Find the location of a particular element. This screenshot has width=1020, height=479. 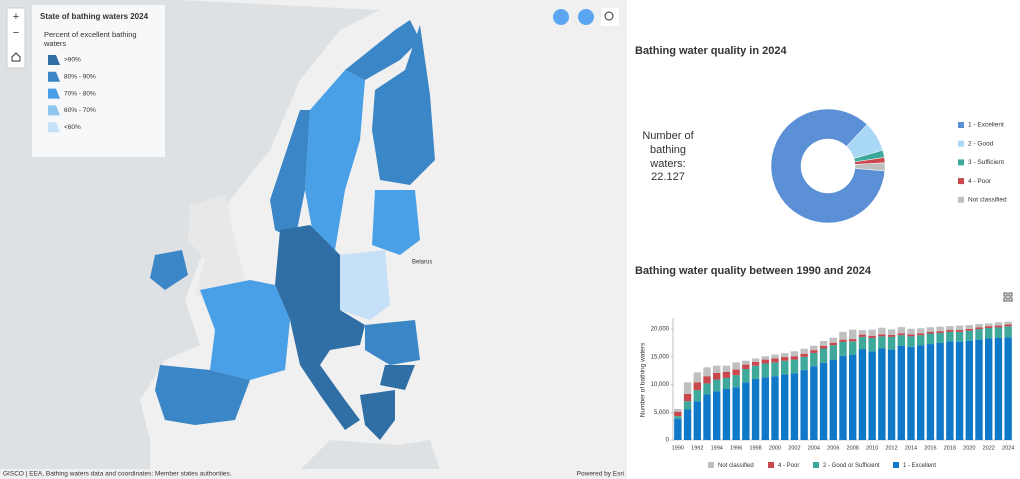

y-tick-label: 0 is located at coordinates (668, 441).